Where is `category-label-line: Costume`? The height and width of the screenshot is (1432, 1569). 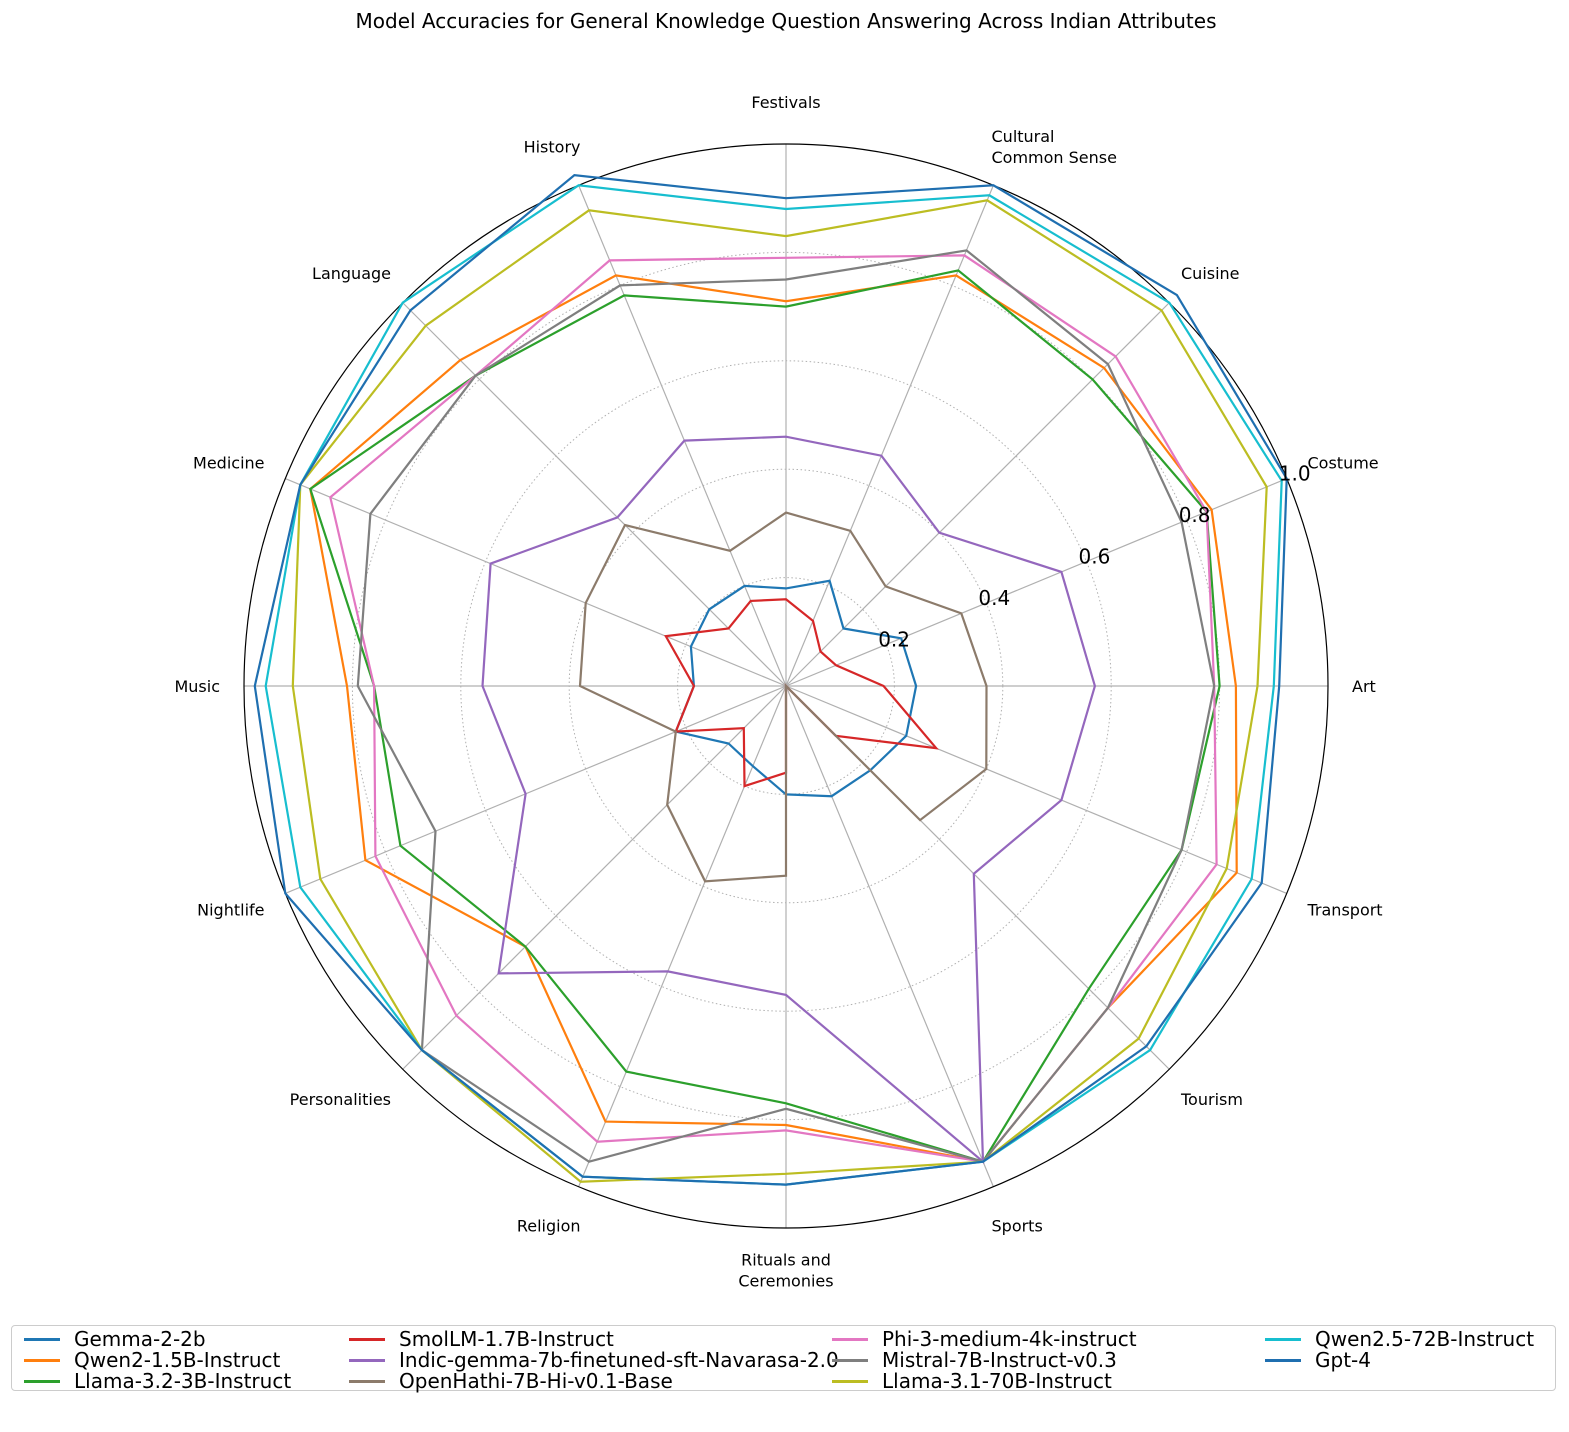
category-label-line: Costume is located at coordinates (1343, 463).